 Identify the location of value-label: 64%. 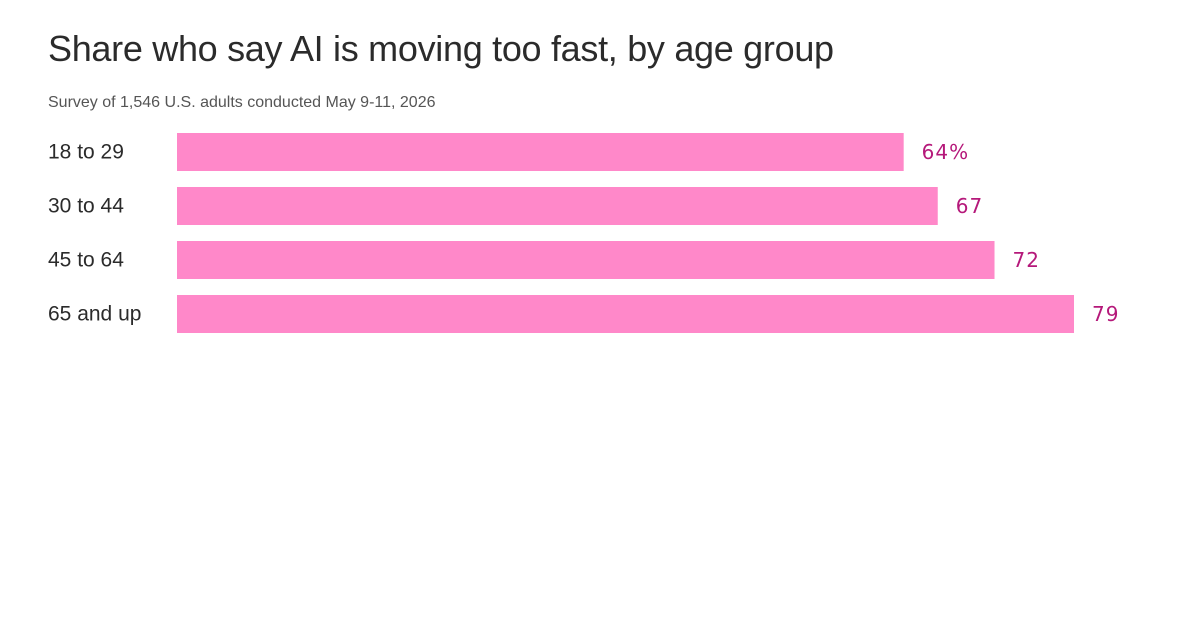
(945, 152).